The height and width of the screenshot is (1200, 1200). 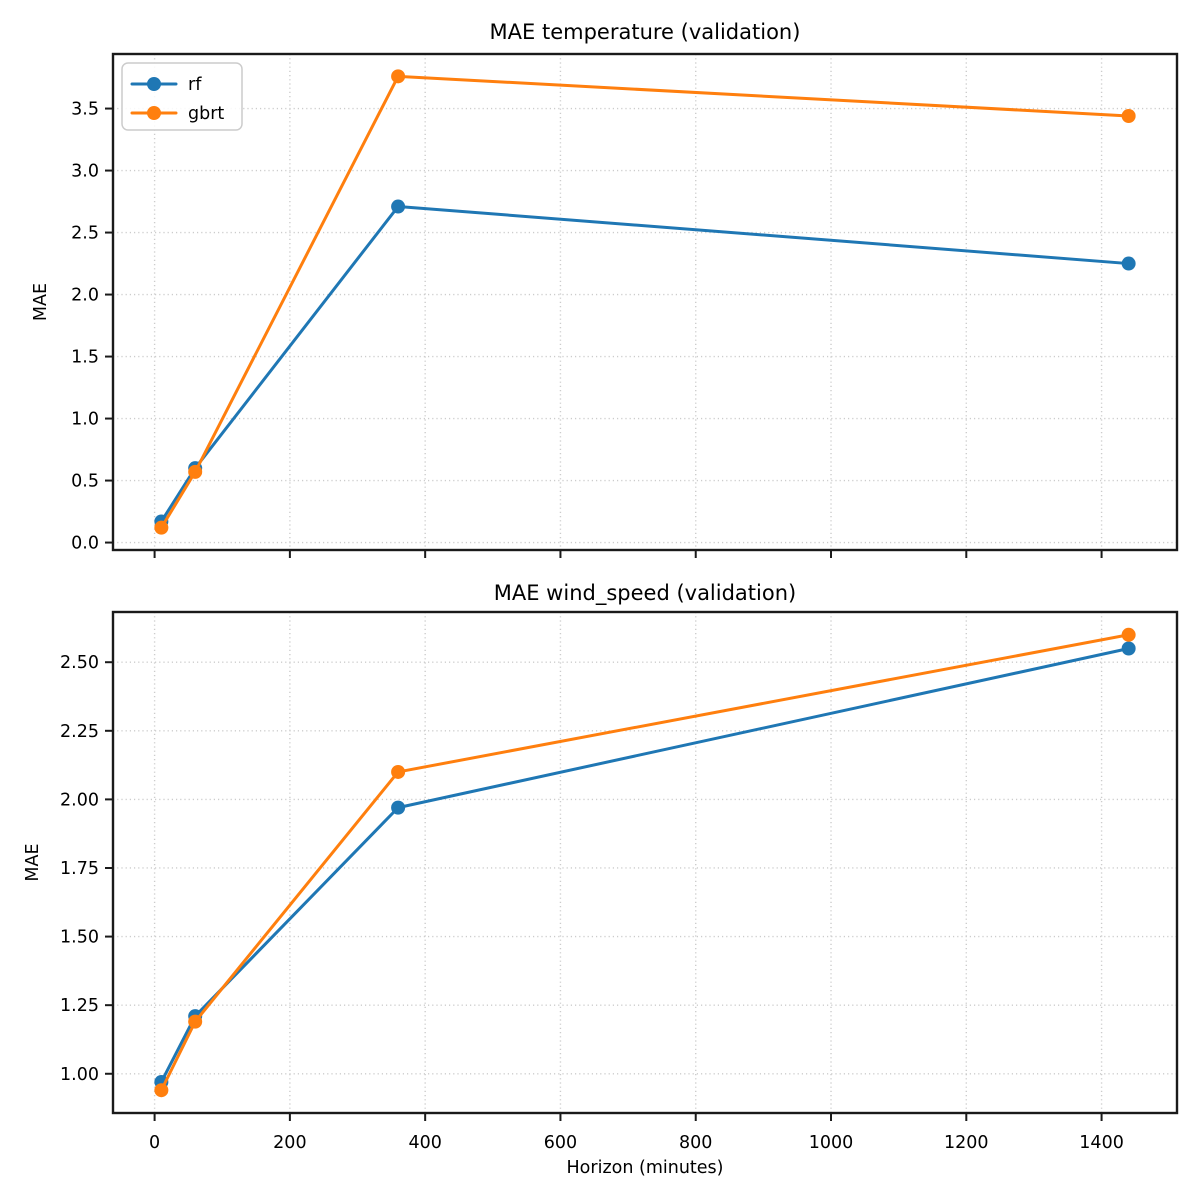 I want to click on legend: rf gbrt, so click(x=182, y=96).